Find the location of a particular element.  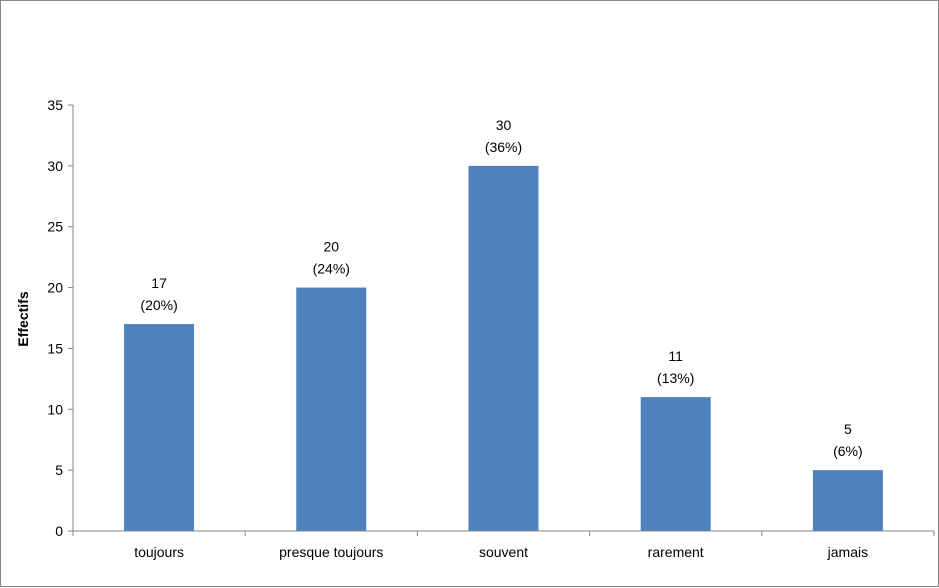

data-label-percent: (20%) is located at coordinates (158, 305).